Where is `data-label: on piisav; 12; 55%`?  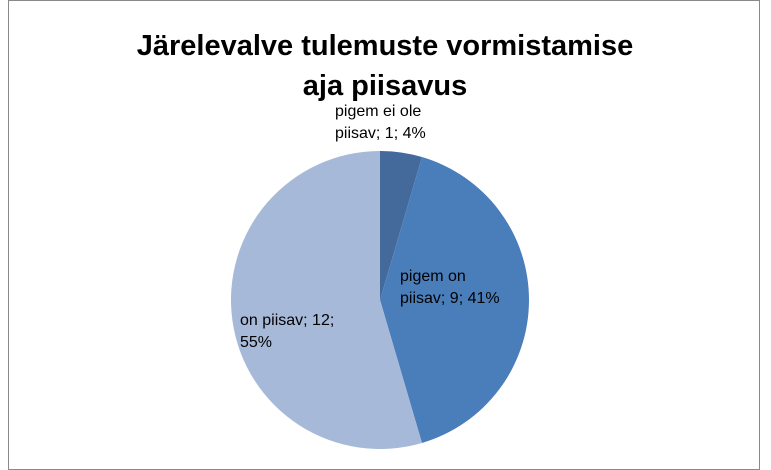 data-label: on piisav; 12; 55% is located at coordinates (287, 331).